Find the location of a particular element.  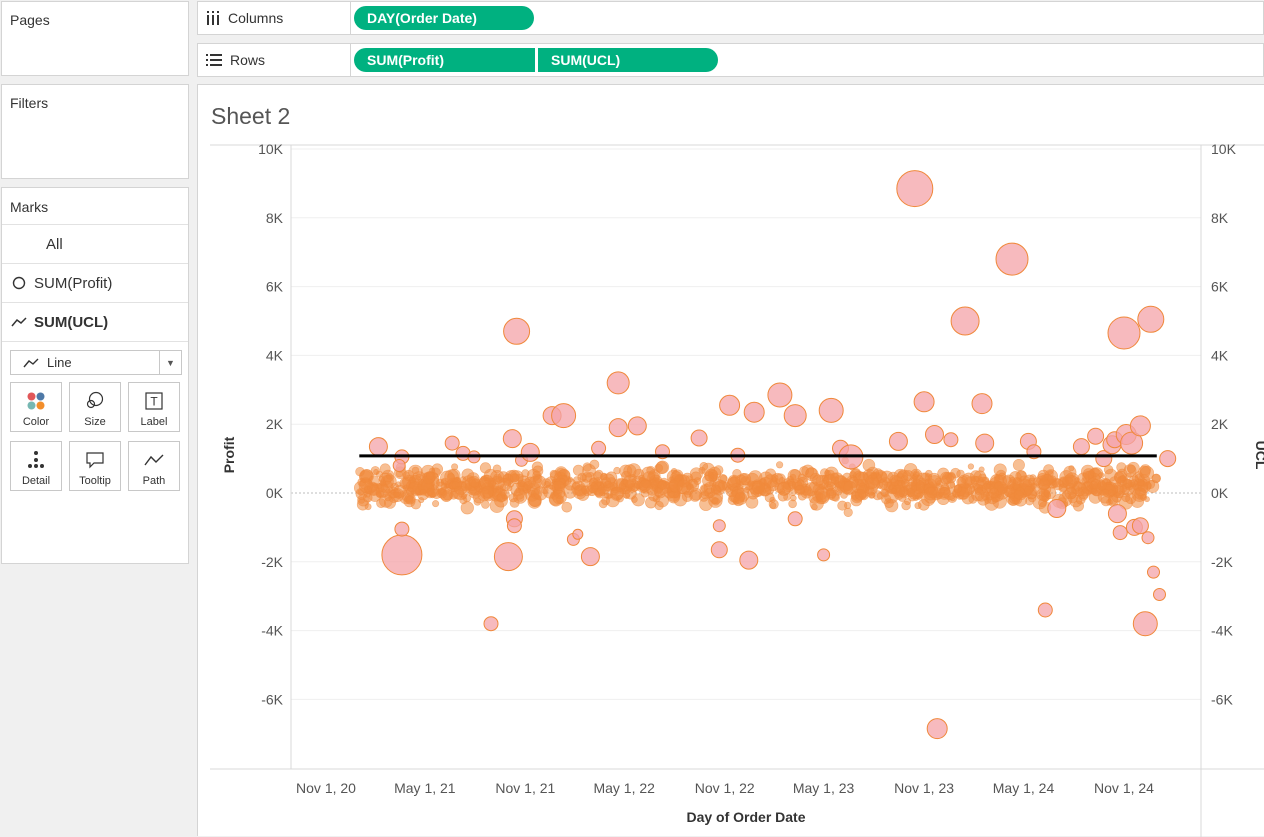

dense-point-band is located at coordinates (758, 487).